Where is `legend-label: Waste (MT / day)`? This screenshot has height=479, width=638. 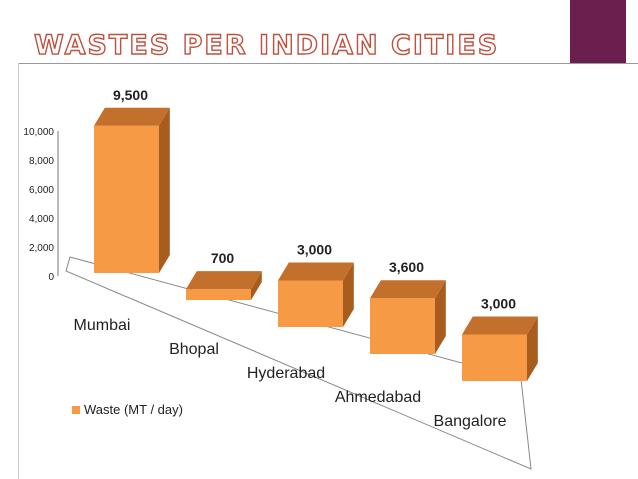
legend-label: Waste (MT / day) is located at coordinates (133, 409).